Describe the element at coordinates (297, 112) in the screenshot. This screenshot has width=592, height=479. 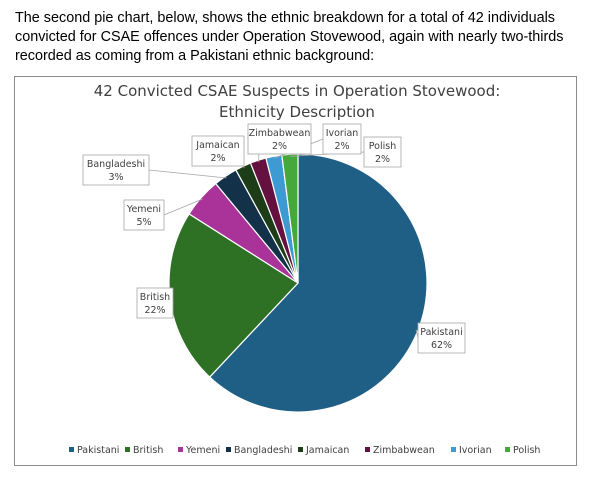
I see `chart-title-line-2: Ethnicity Description` at that location.